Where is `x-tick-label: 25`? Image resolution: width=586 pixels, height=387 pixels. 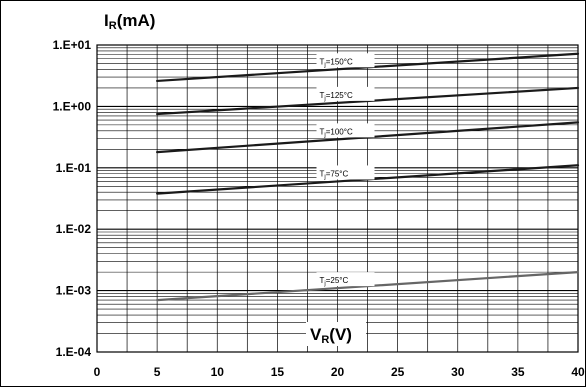
x-tick-label: 25 is located at coordinates (398, 372).